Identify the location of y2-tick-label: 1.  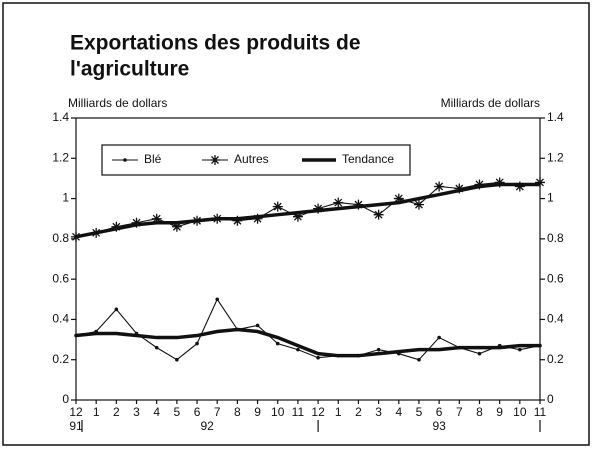
(550, 198).